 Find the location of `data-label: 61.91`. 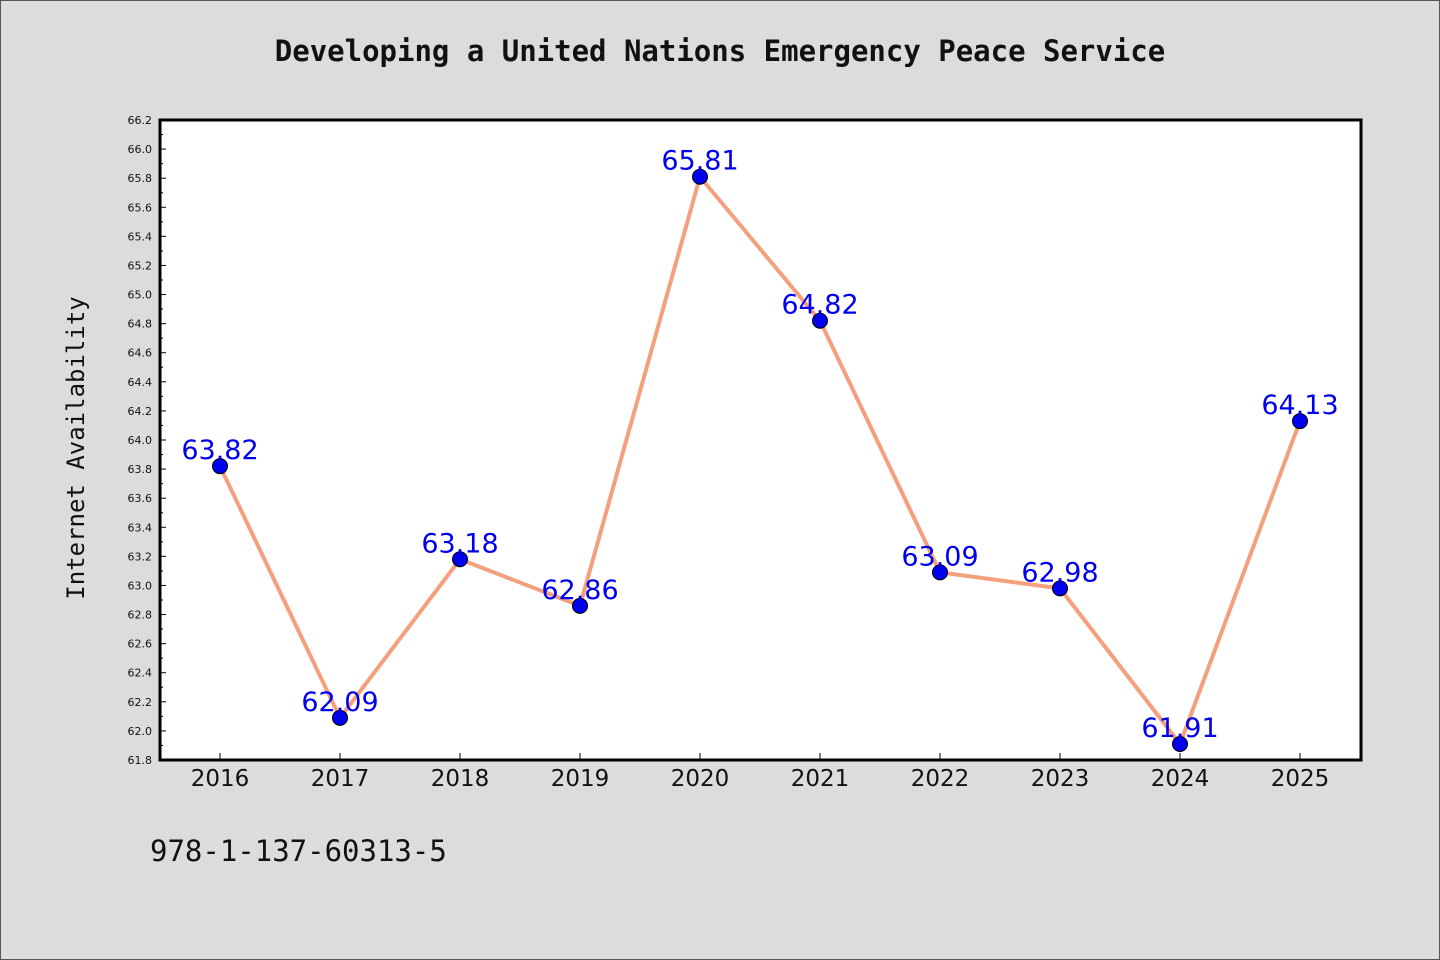

data-label: 61.91 is located at coordinates (1179, 728).